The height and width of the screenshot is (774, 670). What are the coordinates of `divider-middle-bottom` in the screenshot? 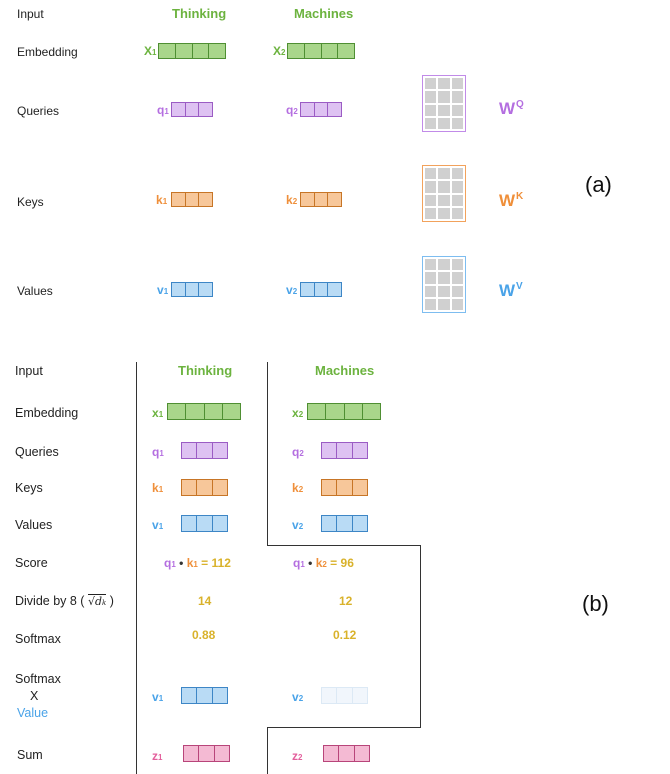 It's located at (267, 750).